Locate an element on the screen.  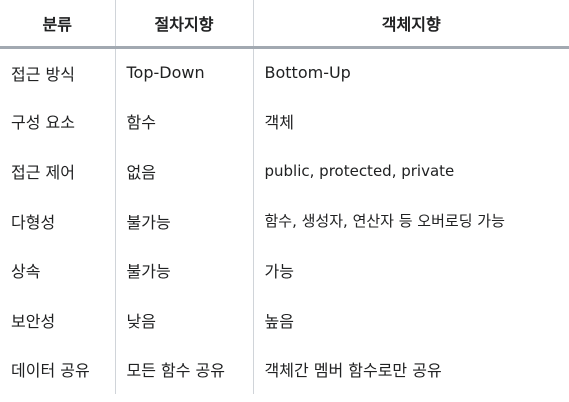
table-row: 다형성 불가능 함수, 생성자, 연산자 등 오버로딩 가능 is located at coordinates (284, 220).